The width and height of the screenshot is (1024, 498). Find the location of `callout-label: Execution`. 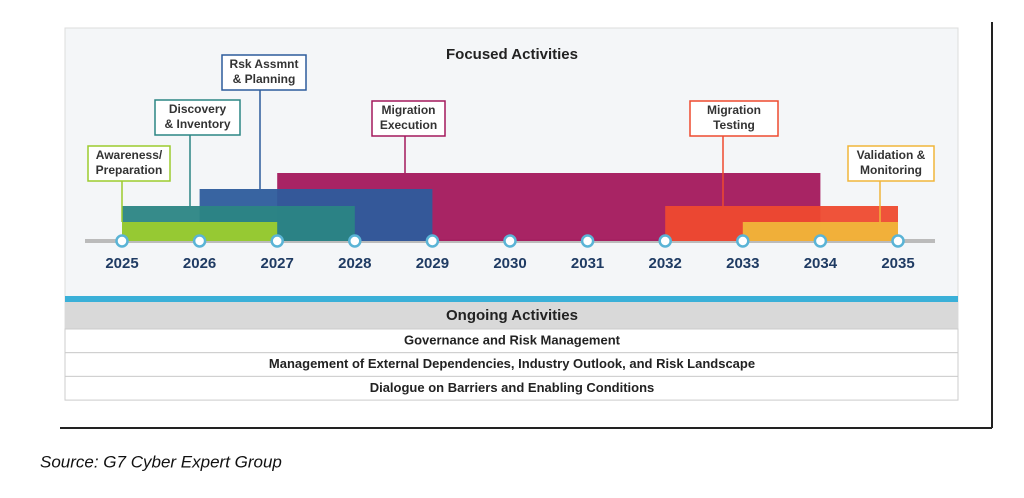

callout-label: Execution is located at coordinates (408, 125).